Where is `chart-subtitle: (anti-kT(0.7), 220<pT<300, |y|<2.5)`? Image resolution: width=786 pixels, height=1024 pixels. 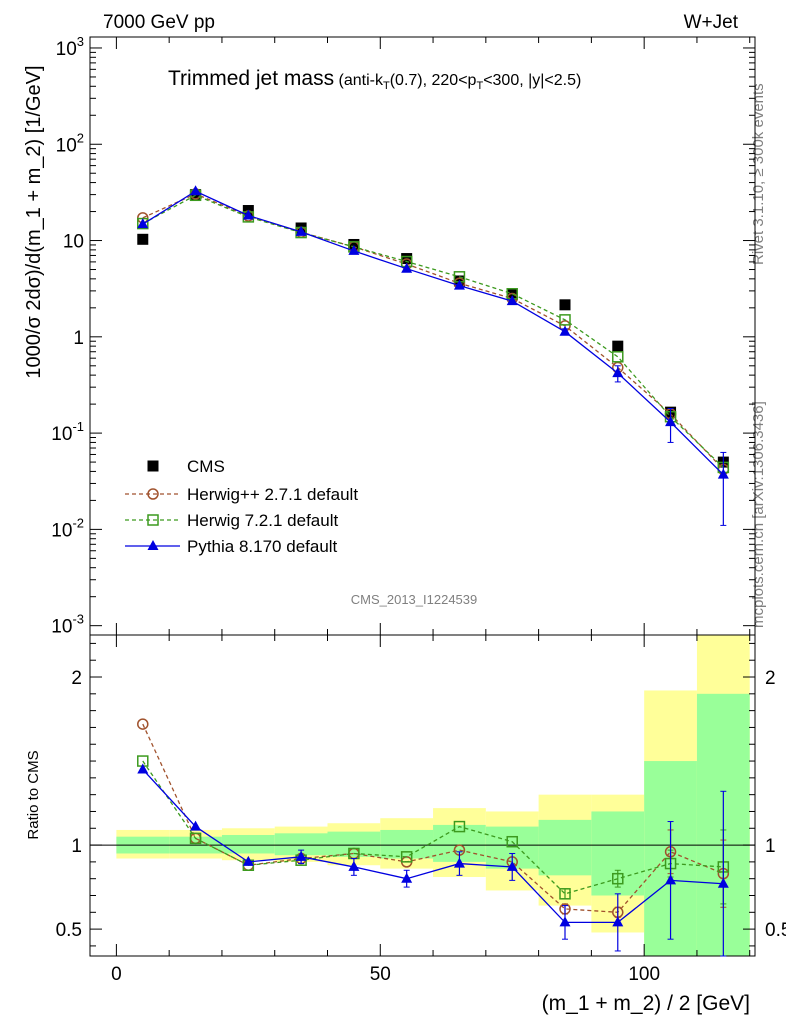 chart-subtitle: (anti-kT(0.7), 220<pT<300, |y|<2.5) is located at coordinates (460, 82).